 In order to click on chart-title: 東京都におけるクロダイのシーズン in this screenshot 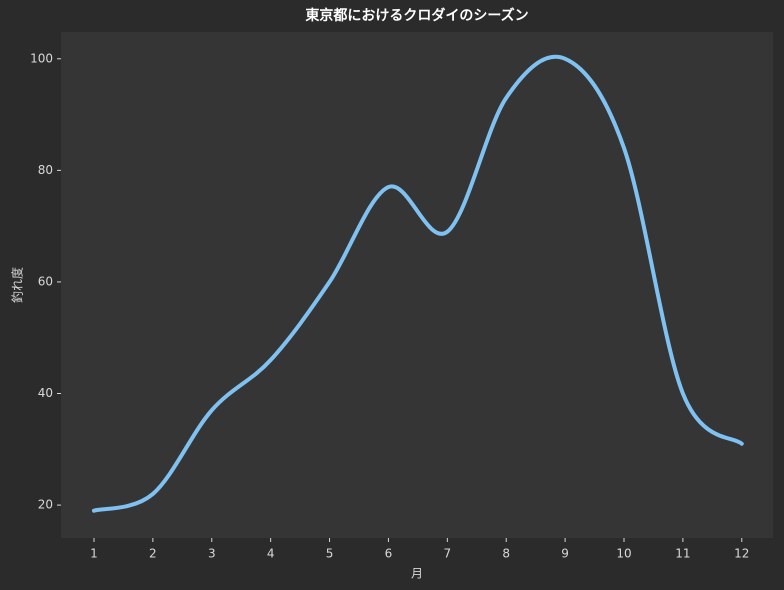, I will do `click(416, 15)`.